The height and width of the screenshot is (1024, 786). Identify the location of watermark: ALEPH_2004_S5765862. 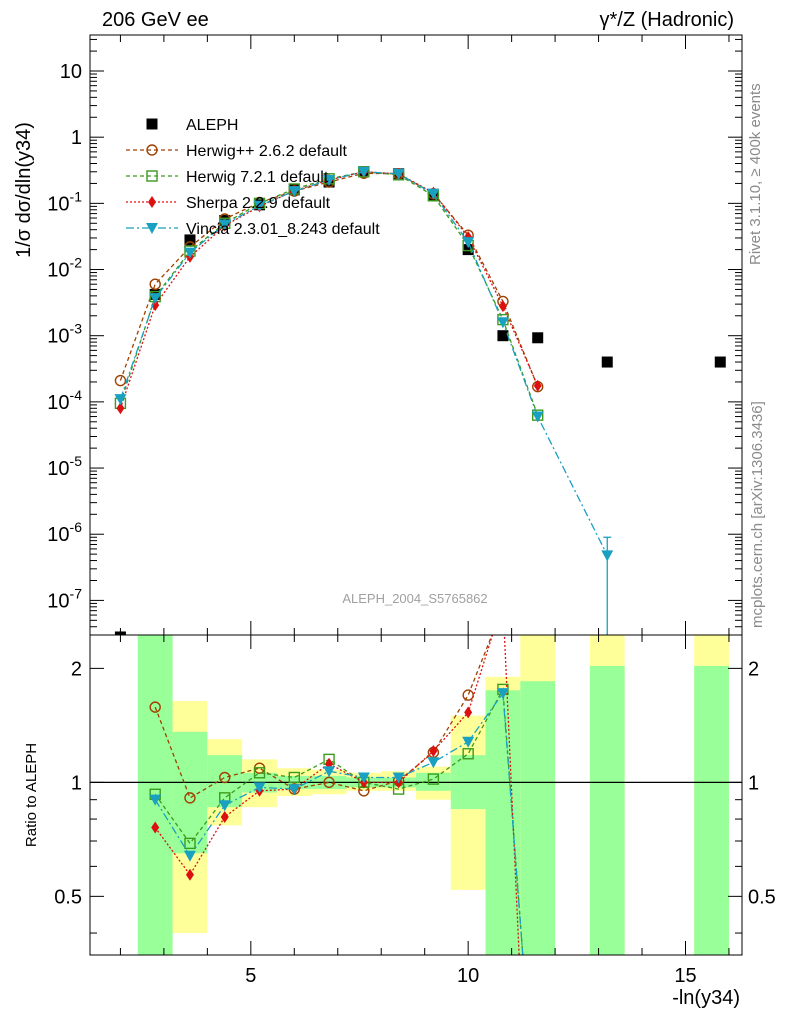
(414, 598).